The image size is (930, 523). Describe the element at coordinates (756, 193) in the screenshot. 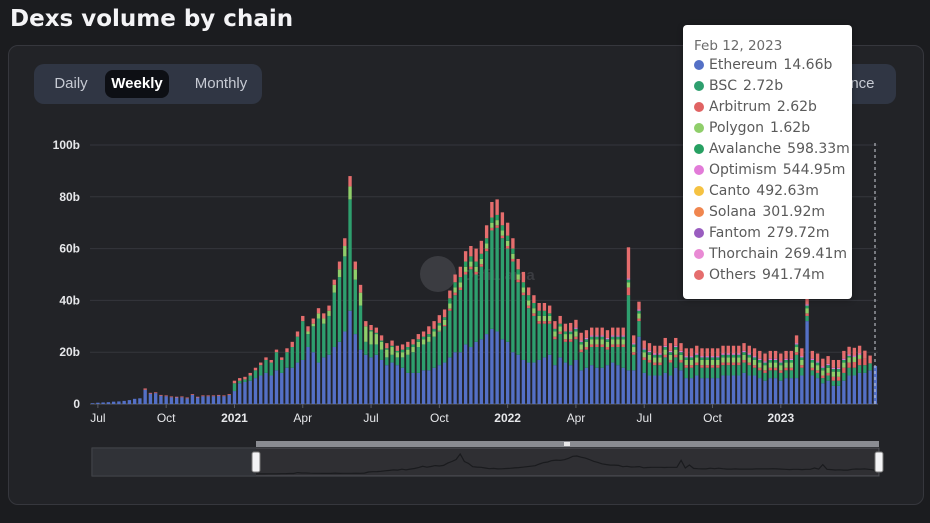

I see `tooltip-row: Canto 492.63m` at that location.